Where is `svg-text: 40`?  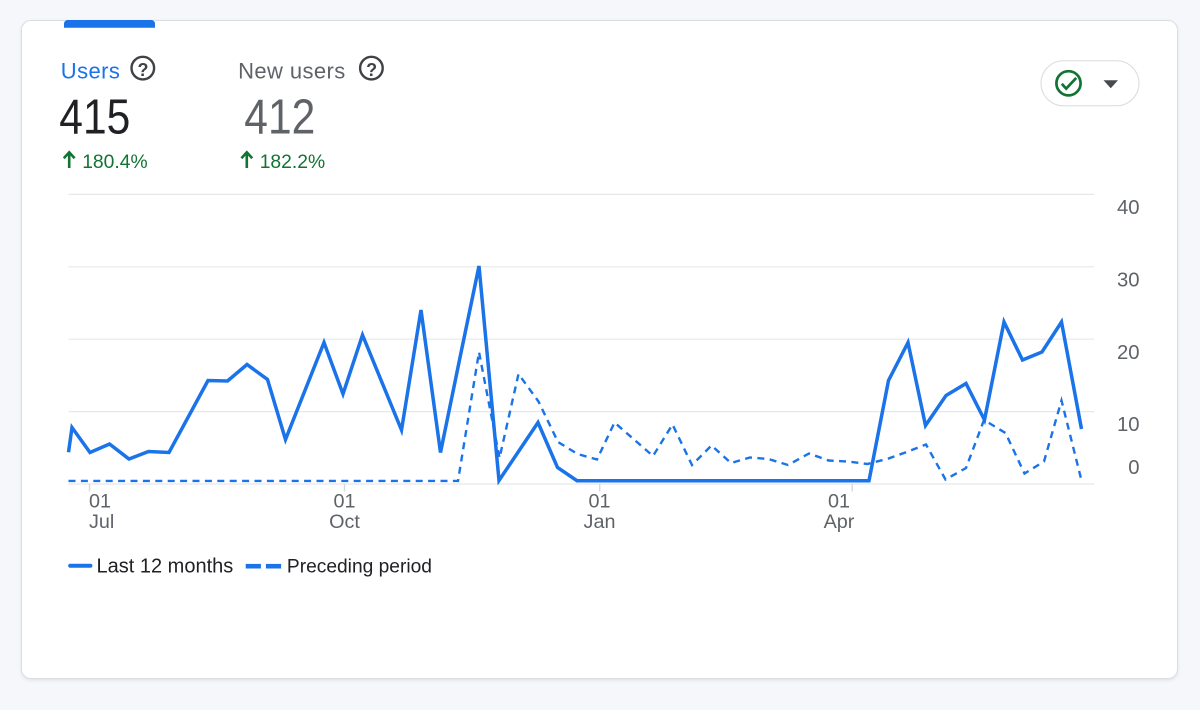
svg-text: 40 is located at coordinates (1128, 208).